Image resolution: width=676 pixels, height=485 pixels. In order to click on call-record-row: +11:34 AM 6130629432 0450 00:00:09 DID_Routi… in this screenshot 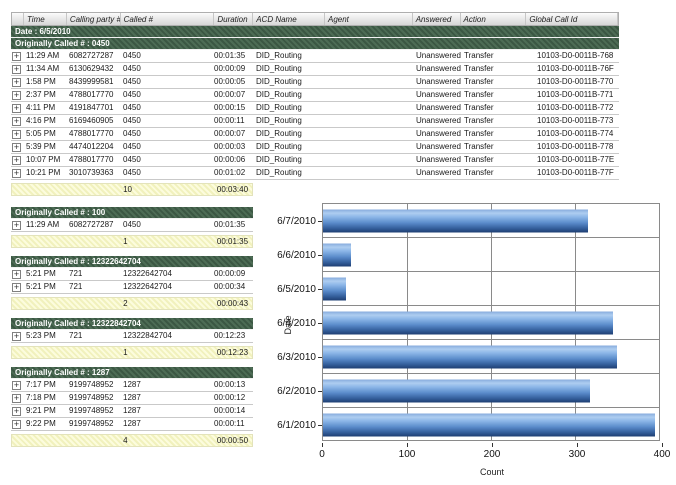, I will do `click(315, 69)`.